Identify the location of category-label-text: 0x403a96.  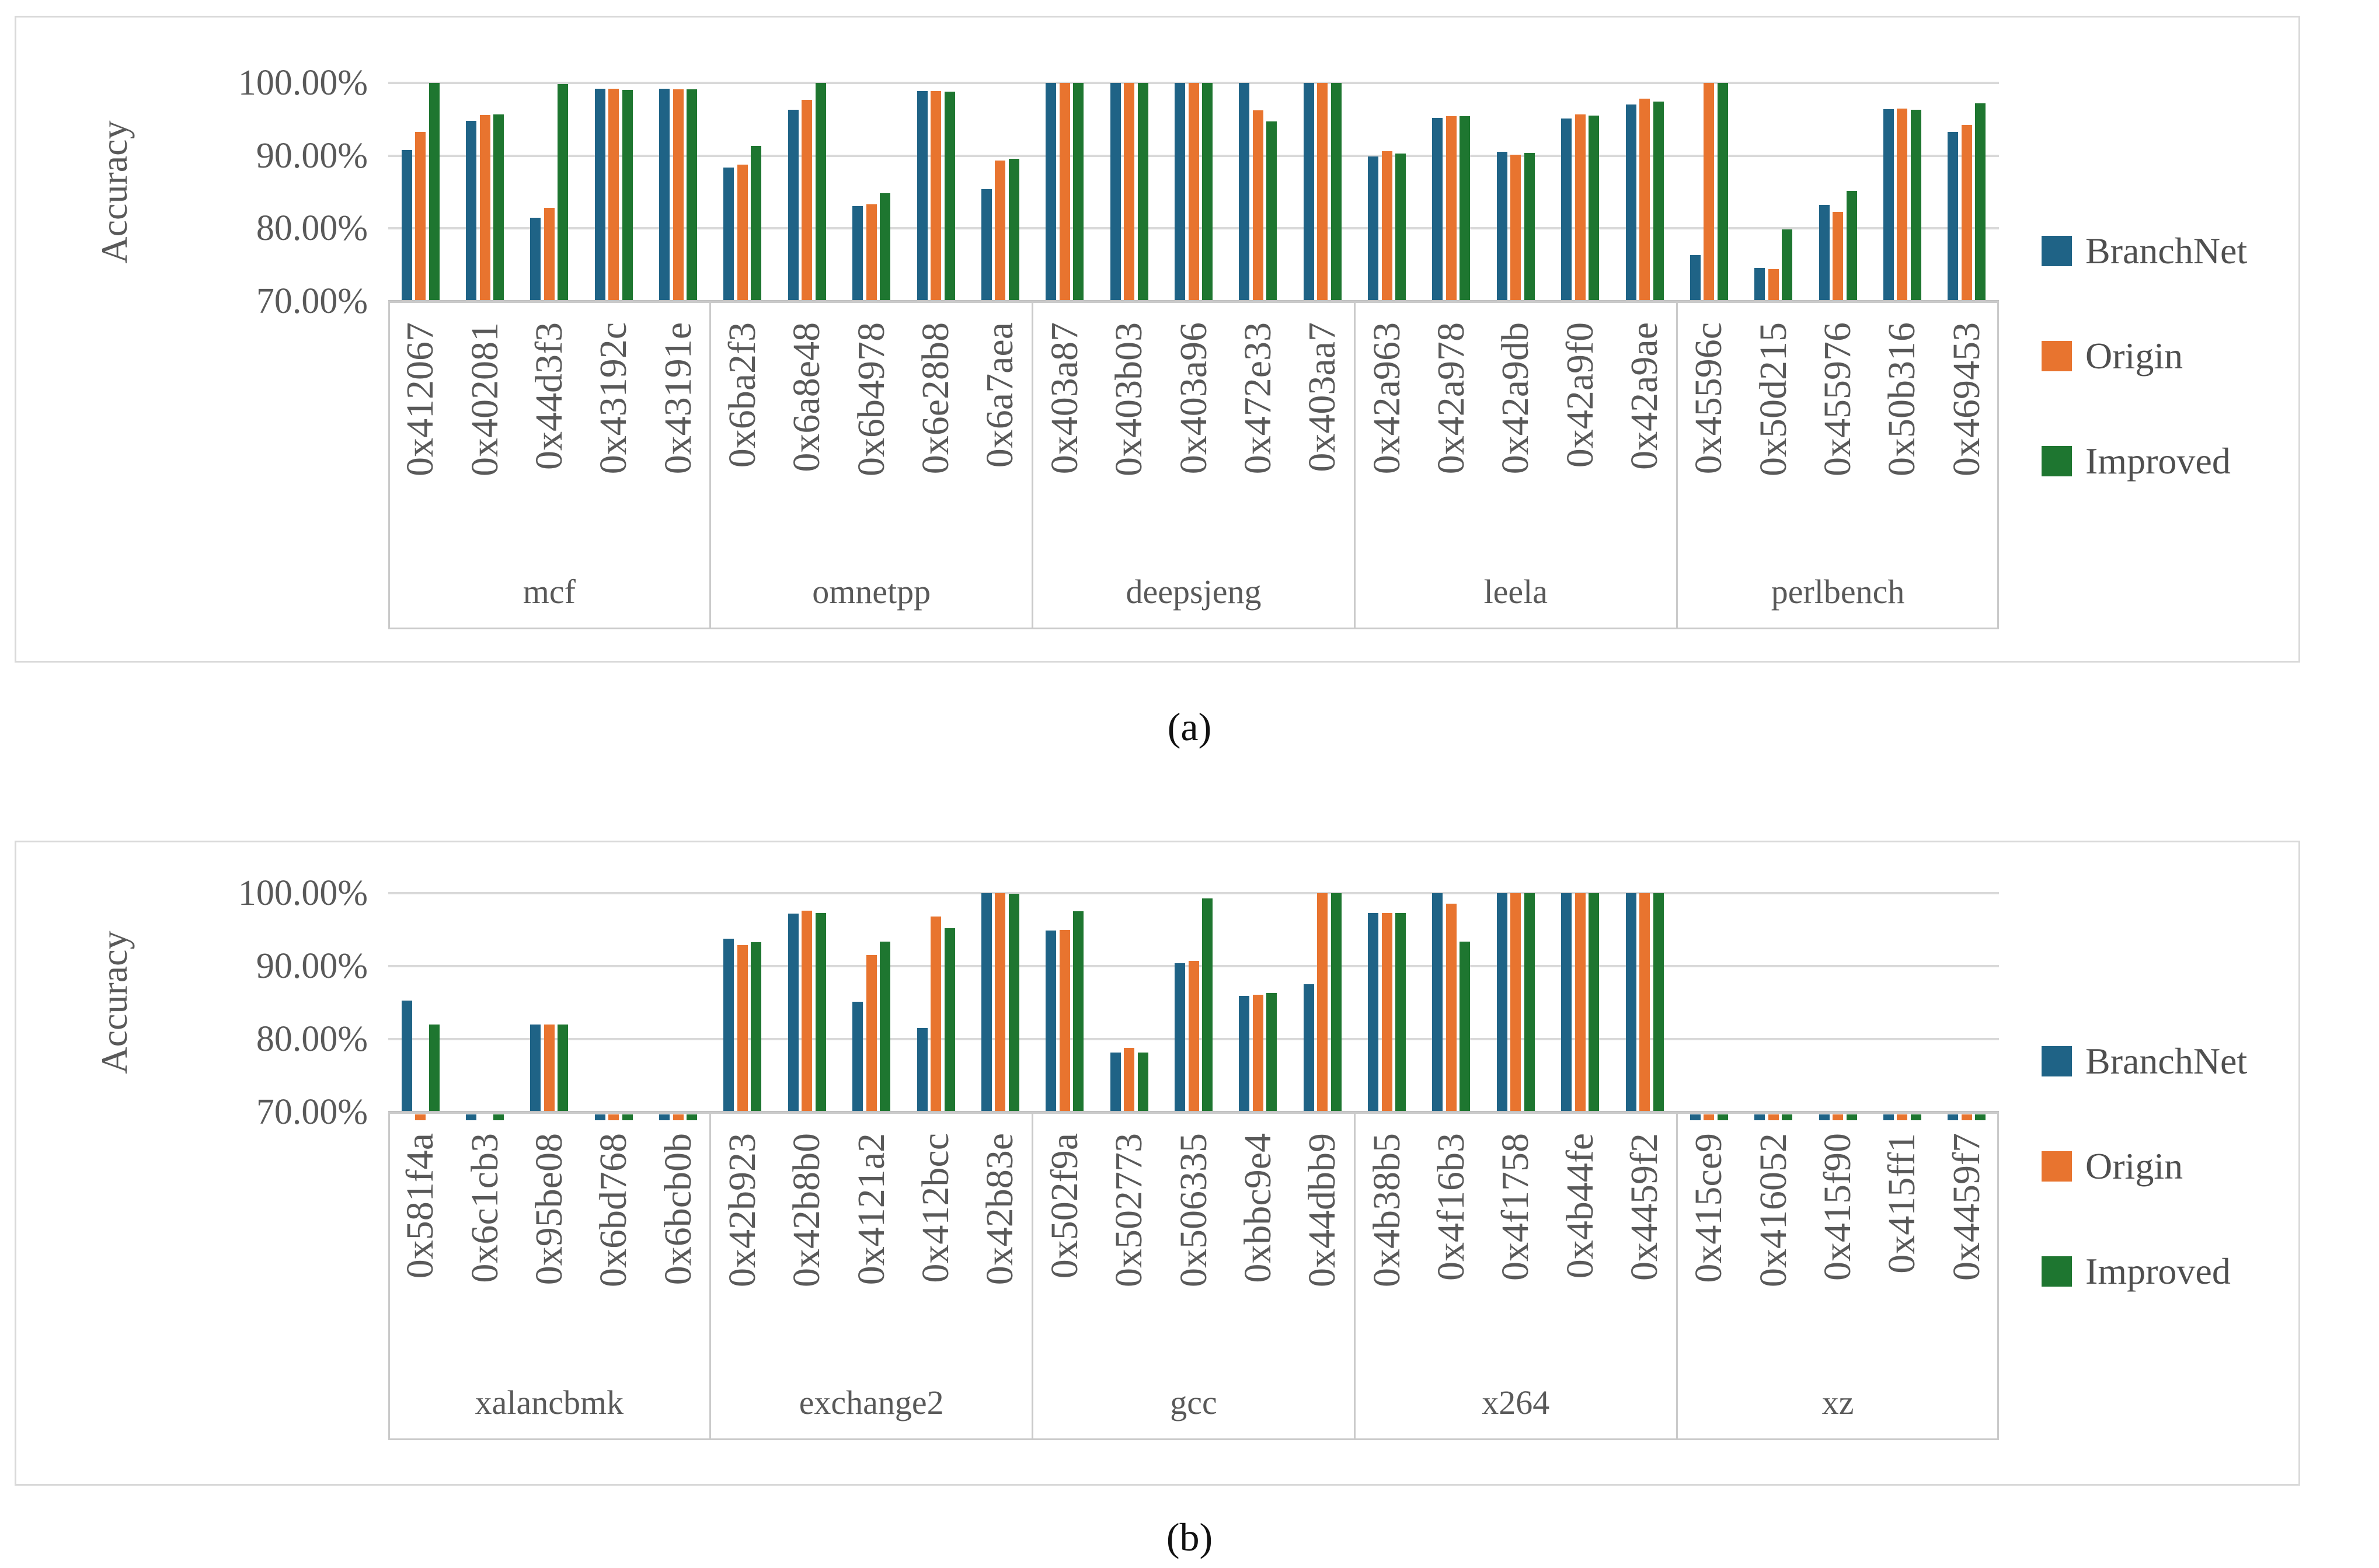
(1193, 398).